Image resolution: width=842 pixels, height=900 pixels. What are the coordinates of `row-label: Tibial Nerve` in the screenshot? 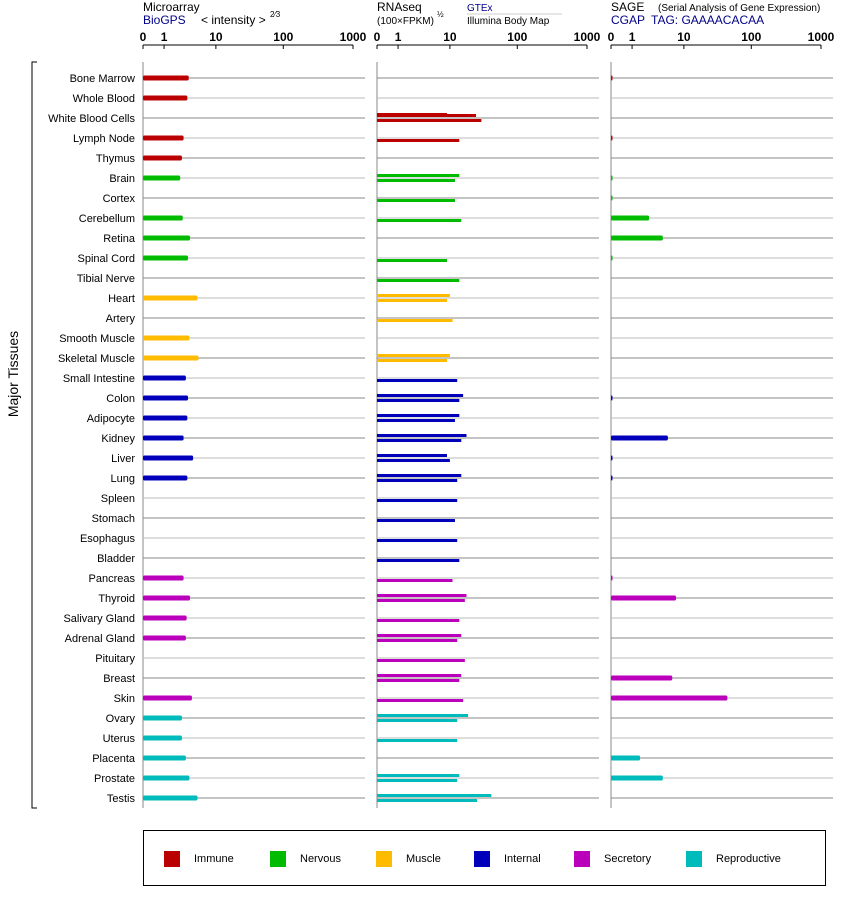 It's located at (106, 279).